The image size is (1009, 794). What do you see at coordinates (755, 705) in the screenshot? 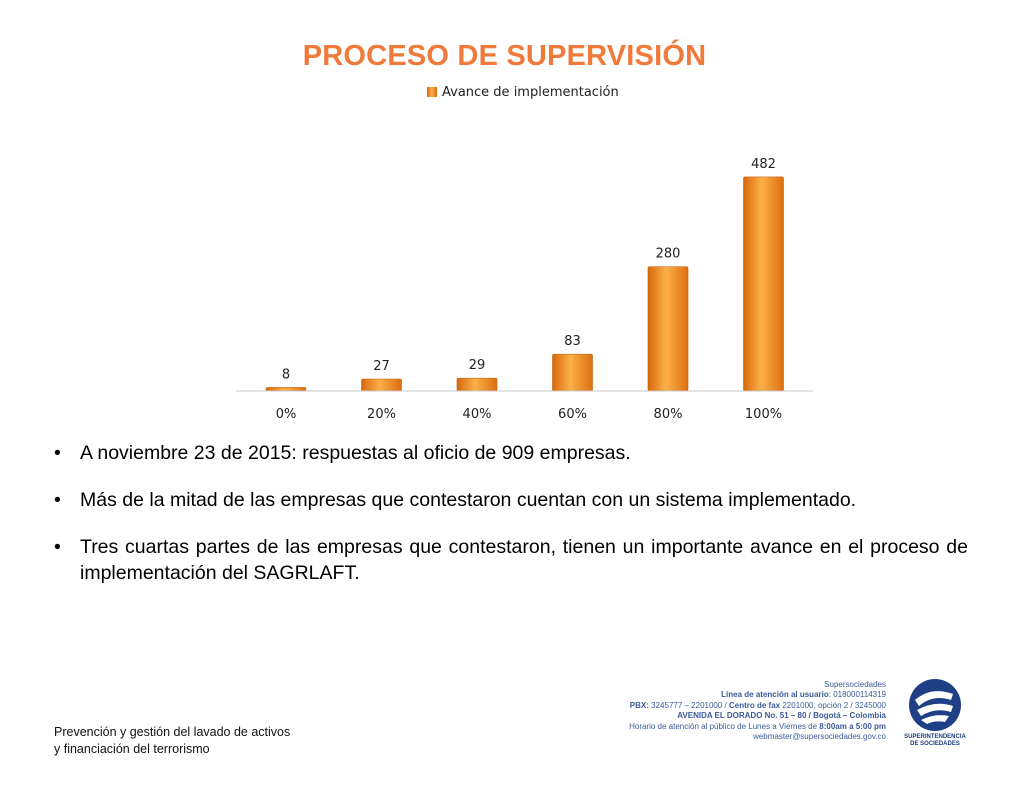
I see `contact-fax-label: Centro de fax` at bounding box center [755, 705].